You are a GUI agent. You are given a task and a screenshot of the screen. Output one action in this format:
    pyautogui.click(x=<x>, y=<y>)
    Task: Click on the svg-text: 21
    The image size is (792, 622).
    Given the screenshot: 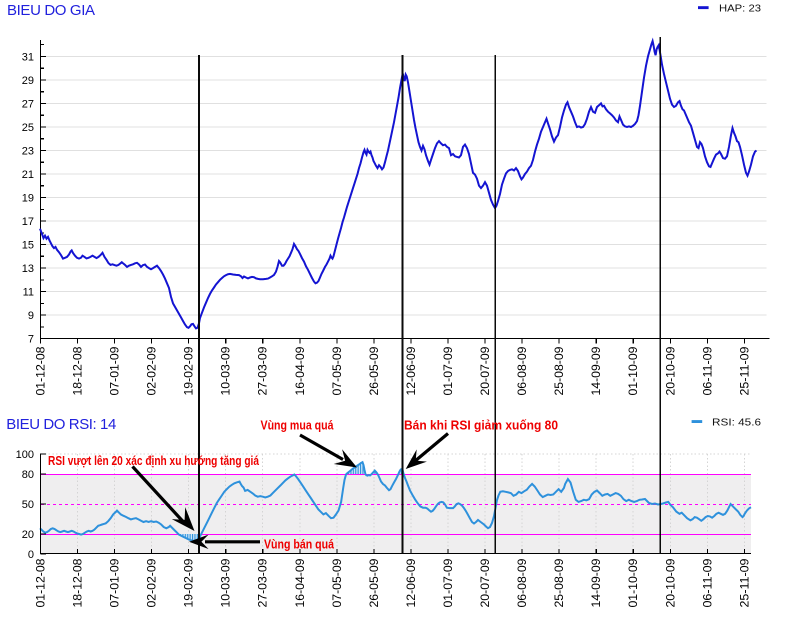 What is the action you would take?
    pyautogui.click(x=28, y=175)
    